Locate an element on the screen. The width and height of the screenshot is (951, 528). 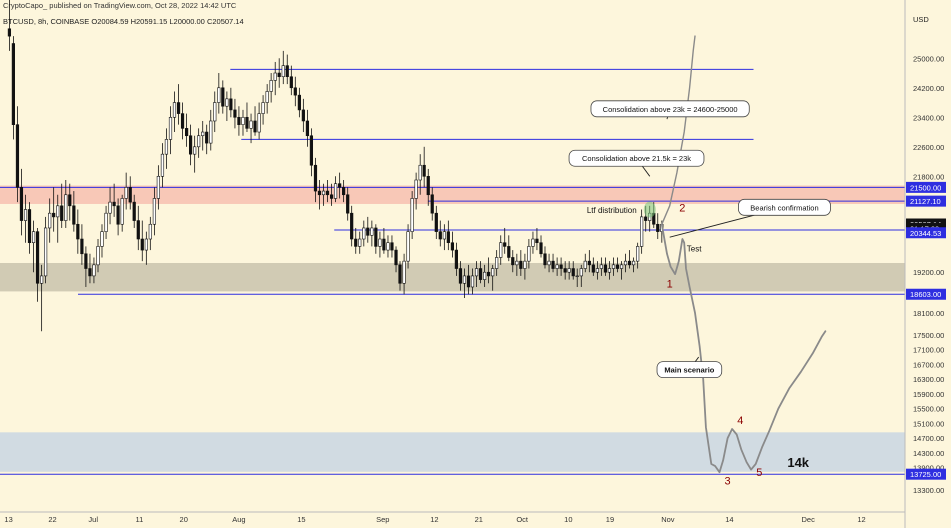
callout-consolidation-23k: Consolidation above 23k = 24600-25000 is located at coordinates (670, 110).